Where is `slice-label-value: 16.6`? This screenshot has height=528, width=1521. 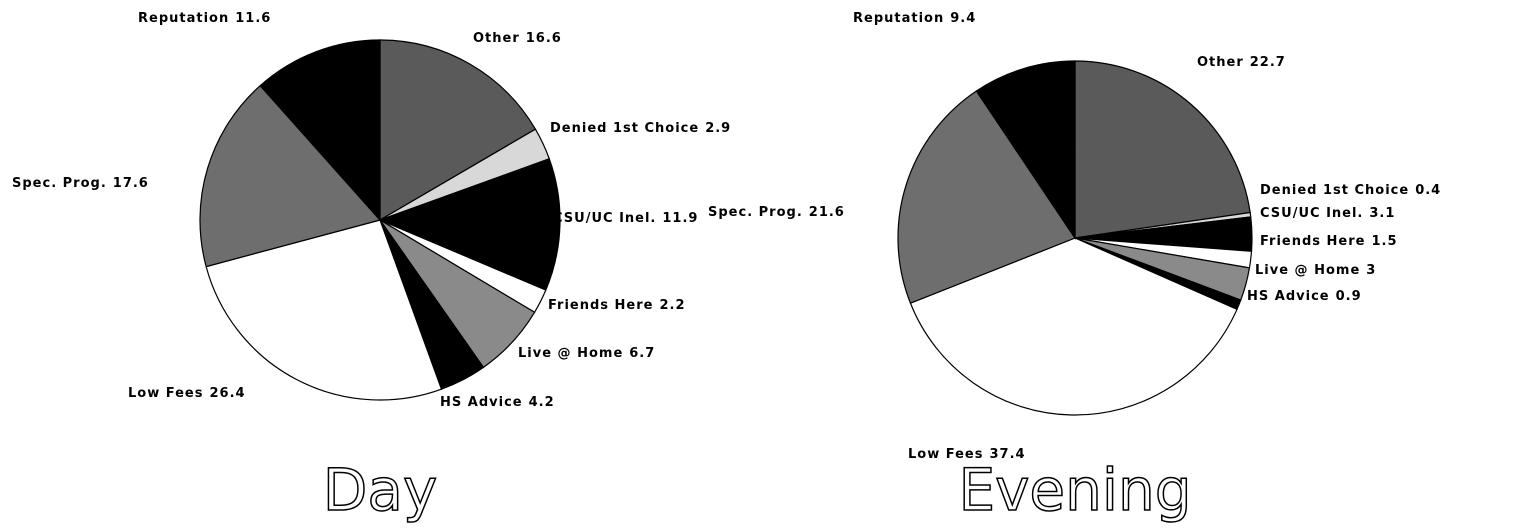
slice-label-value: 16.6 is located at coordinates (544, 38).